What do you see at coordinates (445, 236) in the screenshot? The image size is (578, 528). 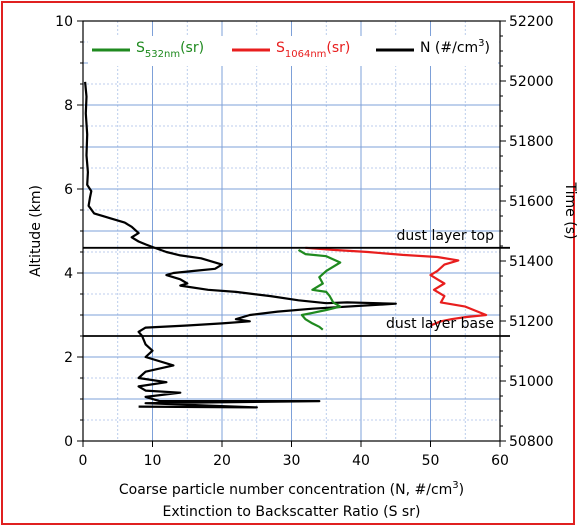 I see `annotation-label-0: dust layer top` at bounding box center [445, 236].